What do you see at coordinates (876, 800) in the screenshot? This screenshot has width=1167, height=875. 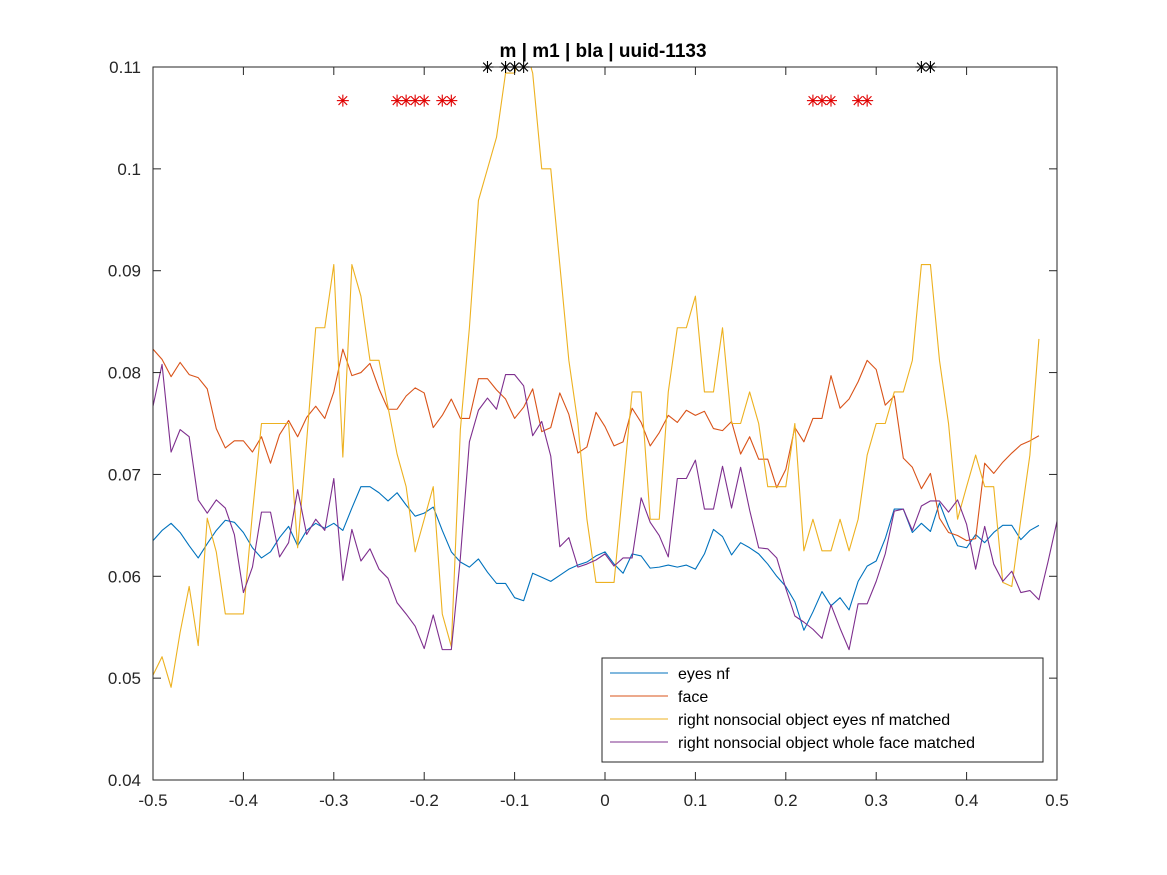 I see `x-tick-label: 0.3` at bounding box center [876, 800].